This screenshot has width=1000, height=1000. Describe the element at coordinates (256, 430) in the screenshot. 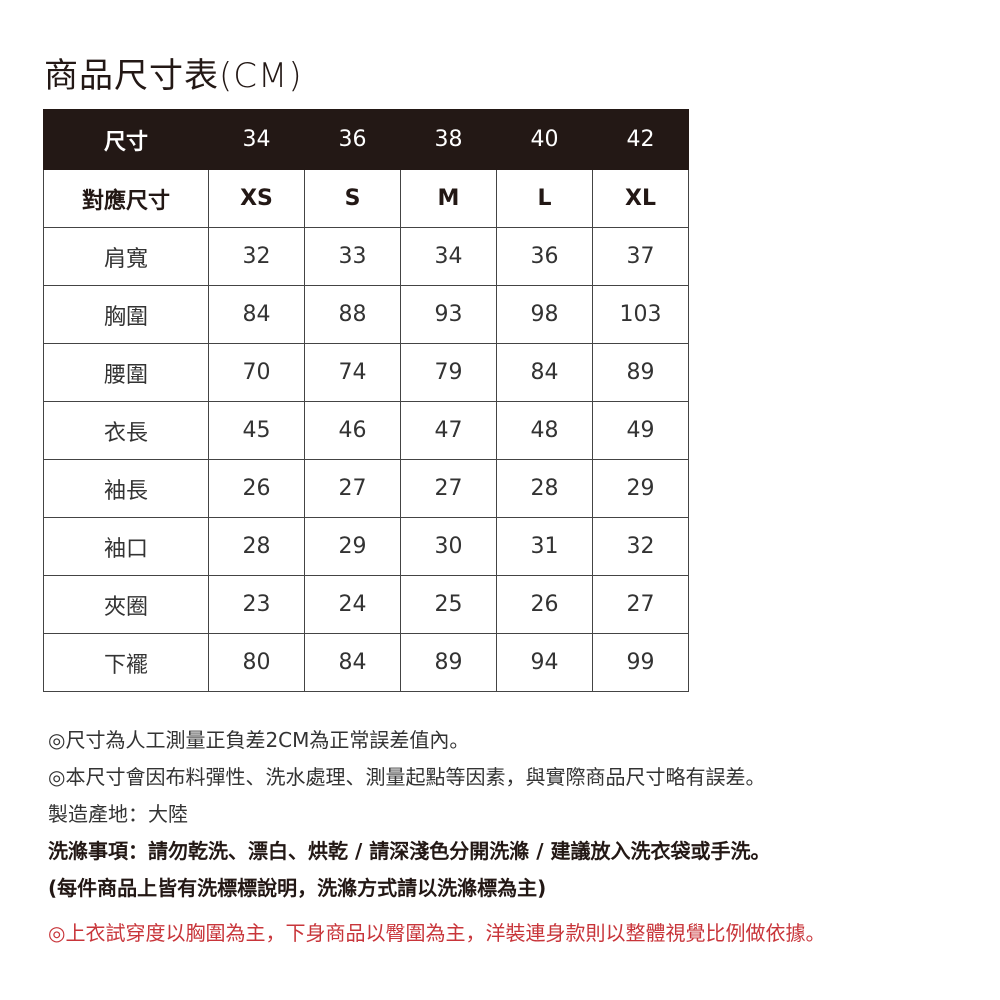

I see `table-cell: 45` at that location.